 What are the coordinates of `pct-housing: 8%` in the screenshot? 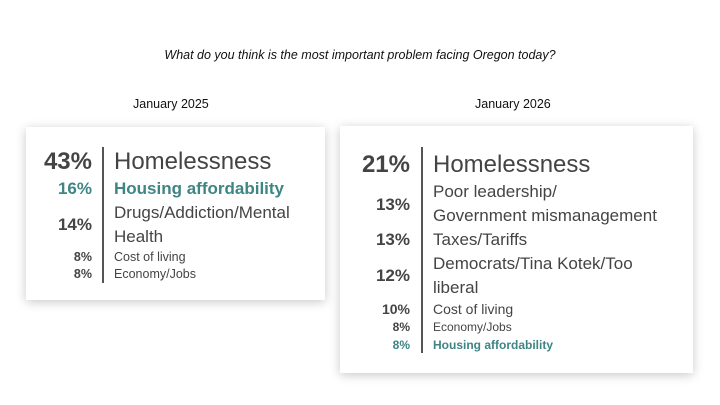 It's located at (401, 345).